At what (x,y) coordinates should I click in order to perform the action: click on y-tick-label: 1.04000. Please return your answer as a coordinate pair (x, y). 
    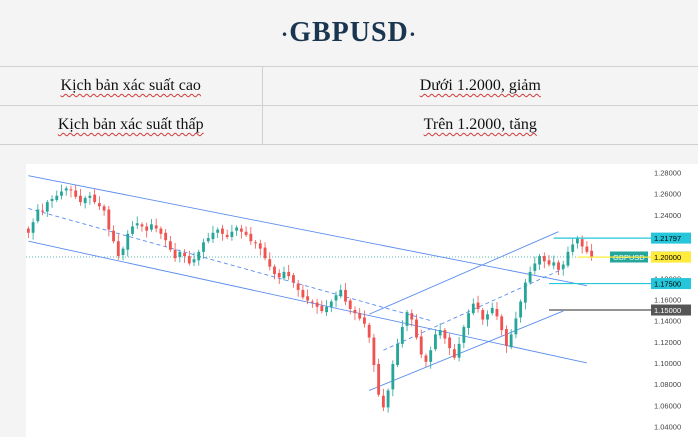
    Looking at the image, I should click on (667, 426).